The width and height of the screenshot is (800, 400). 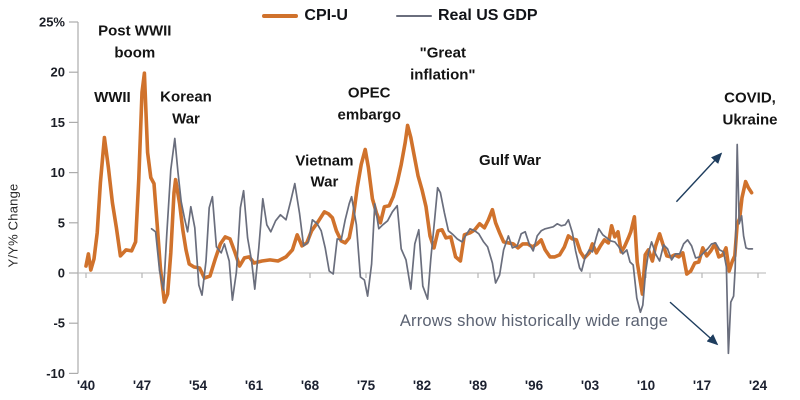 I want to click on x-tick-label: '82, so click(x=422, y=385).